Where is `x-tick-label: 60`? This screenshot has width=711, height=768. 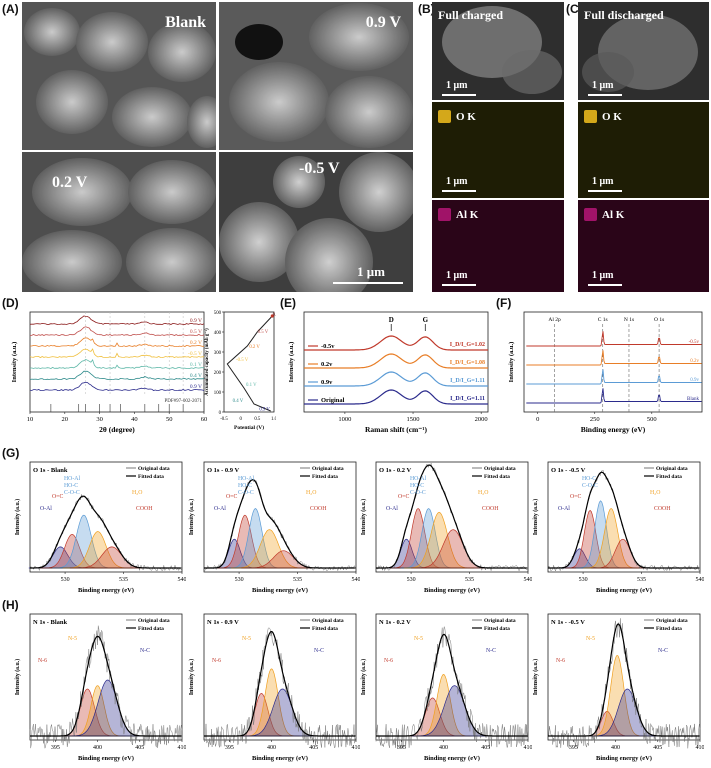 x-tick-label: 60 is located at coordinates (204, 419).